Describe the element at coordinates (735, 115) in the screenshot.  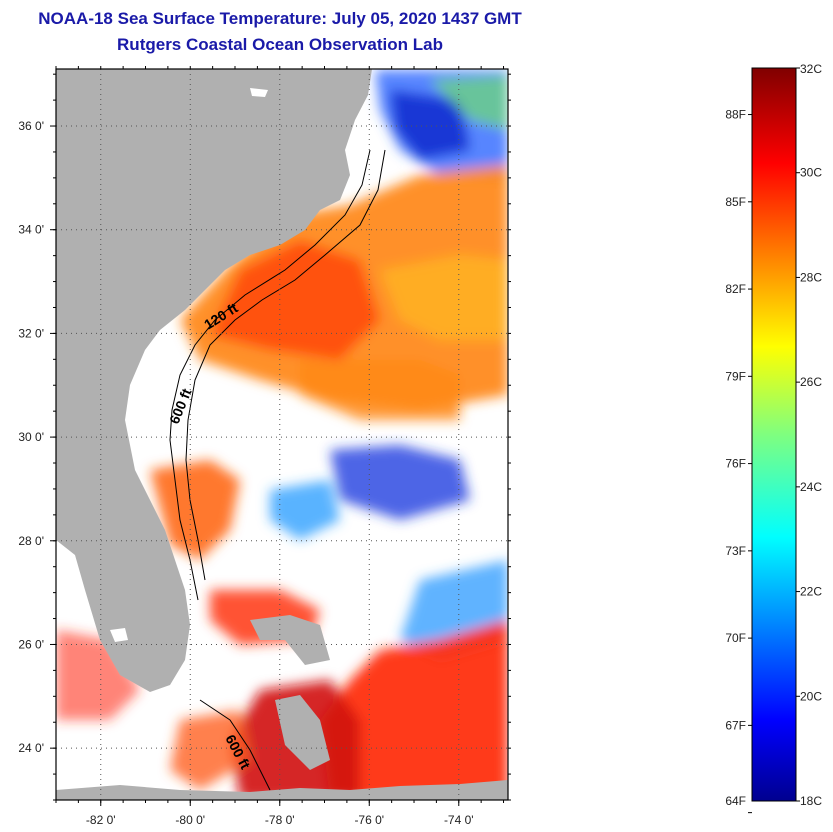
I see `colorbar-label-f: 88F` at that location.